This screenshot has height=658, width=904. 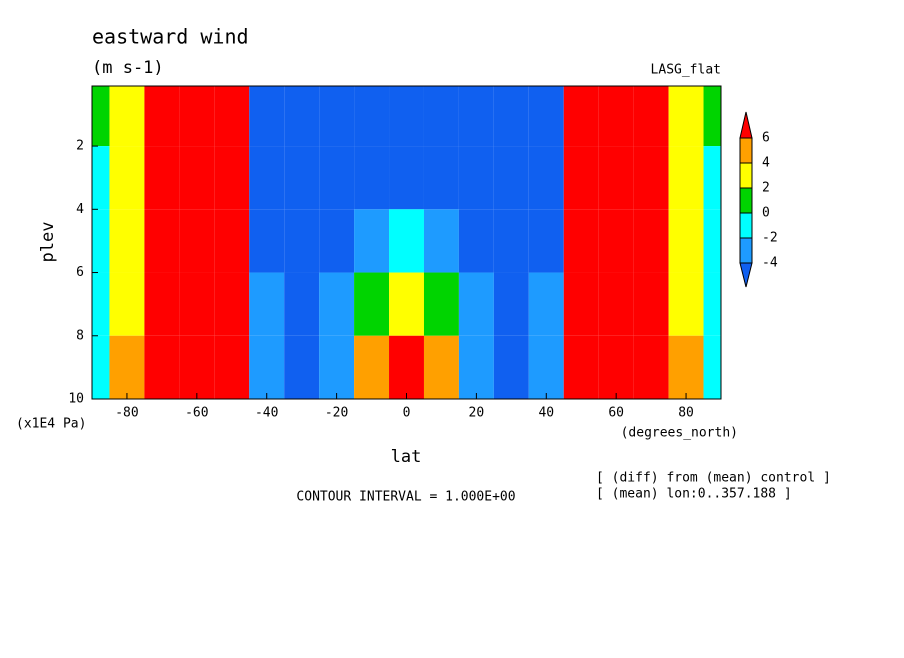 I want to click on chart-subtitle: (m s-1), so click(x=128, y=68).